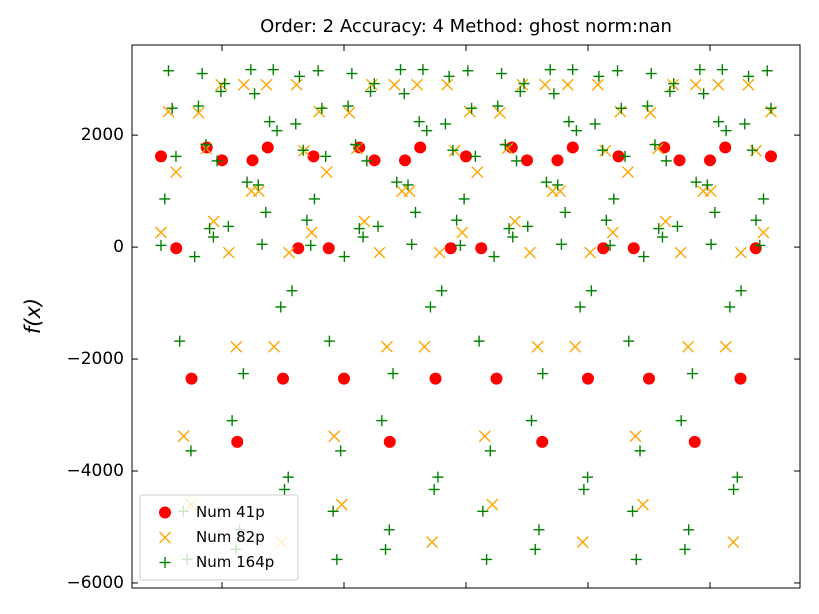 The width and height of the screenshot is (819, 614). I want to click on y-tick-label: −2000, so click(95, 359).